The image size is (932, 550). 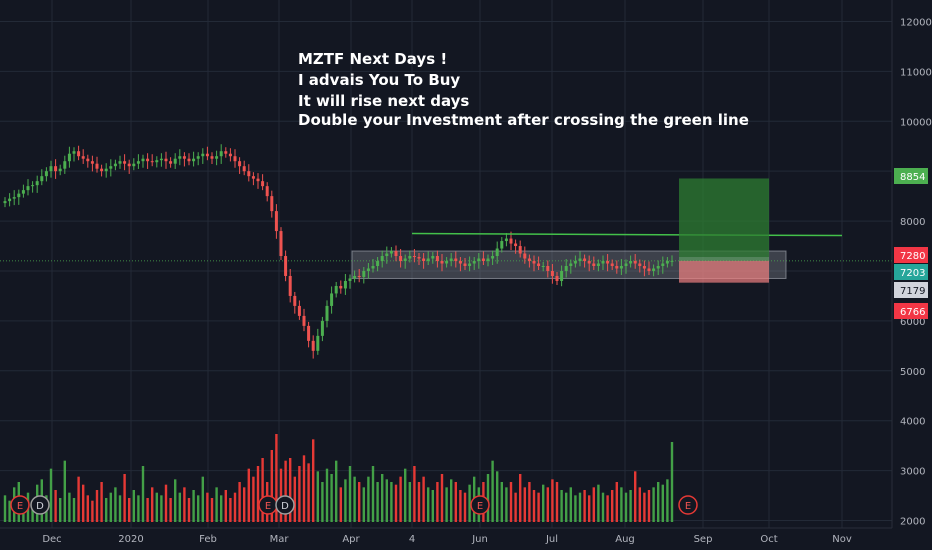 What do you see at coordinates (40, 505) in the screenshot?
I see `event-marker-d: D` at bounding box center [40, 505].